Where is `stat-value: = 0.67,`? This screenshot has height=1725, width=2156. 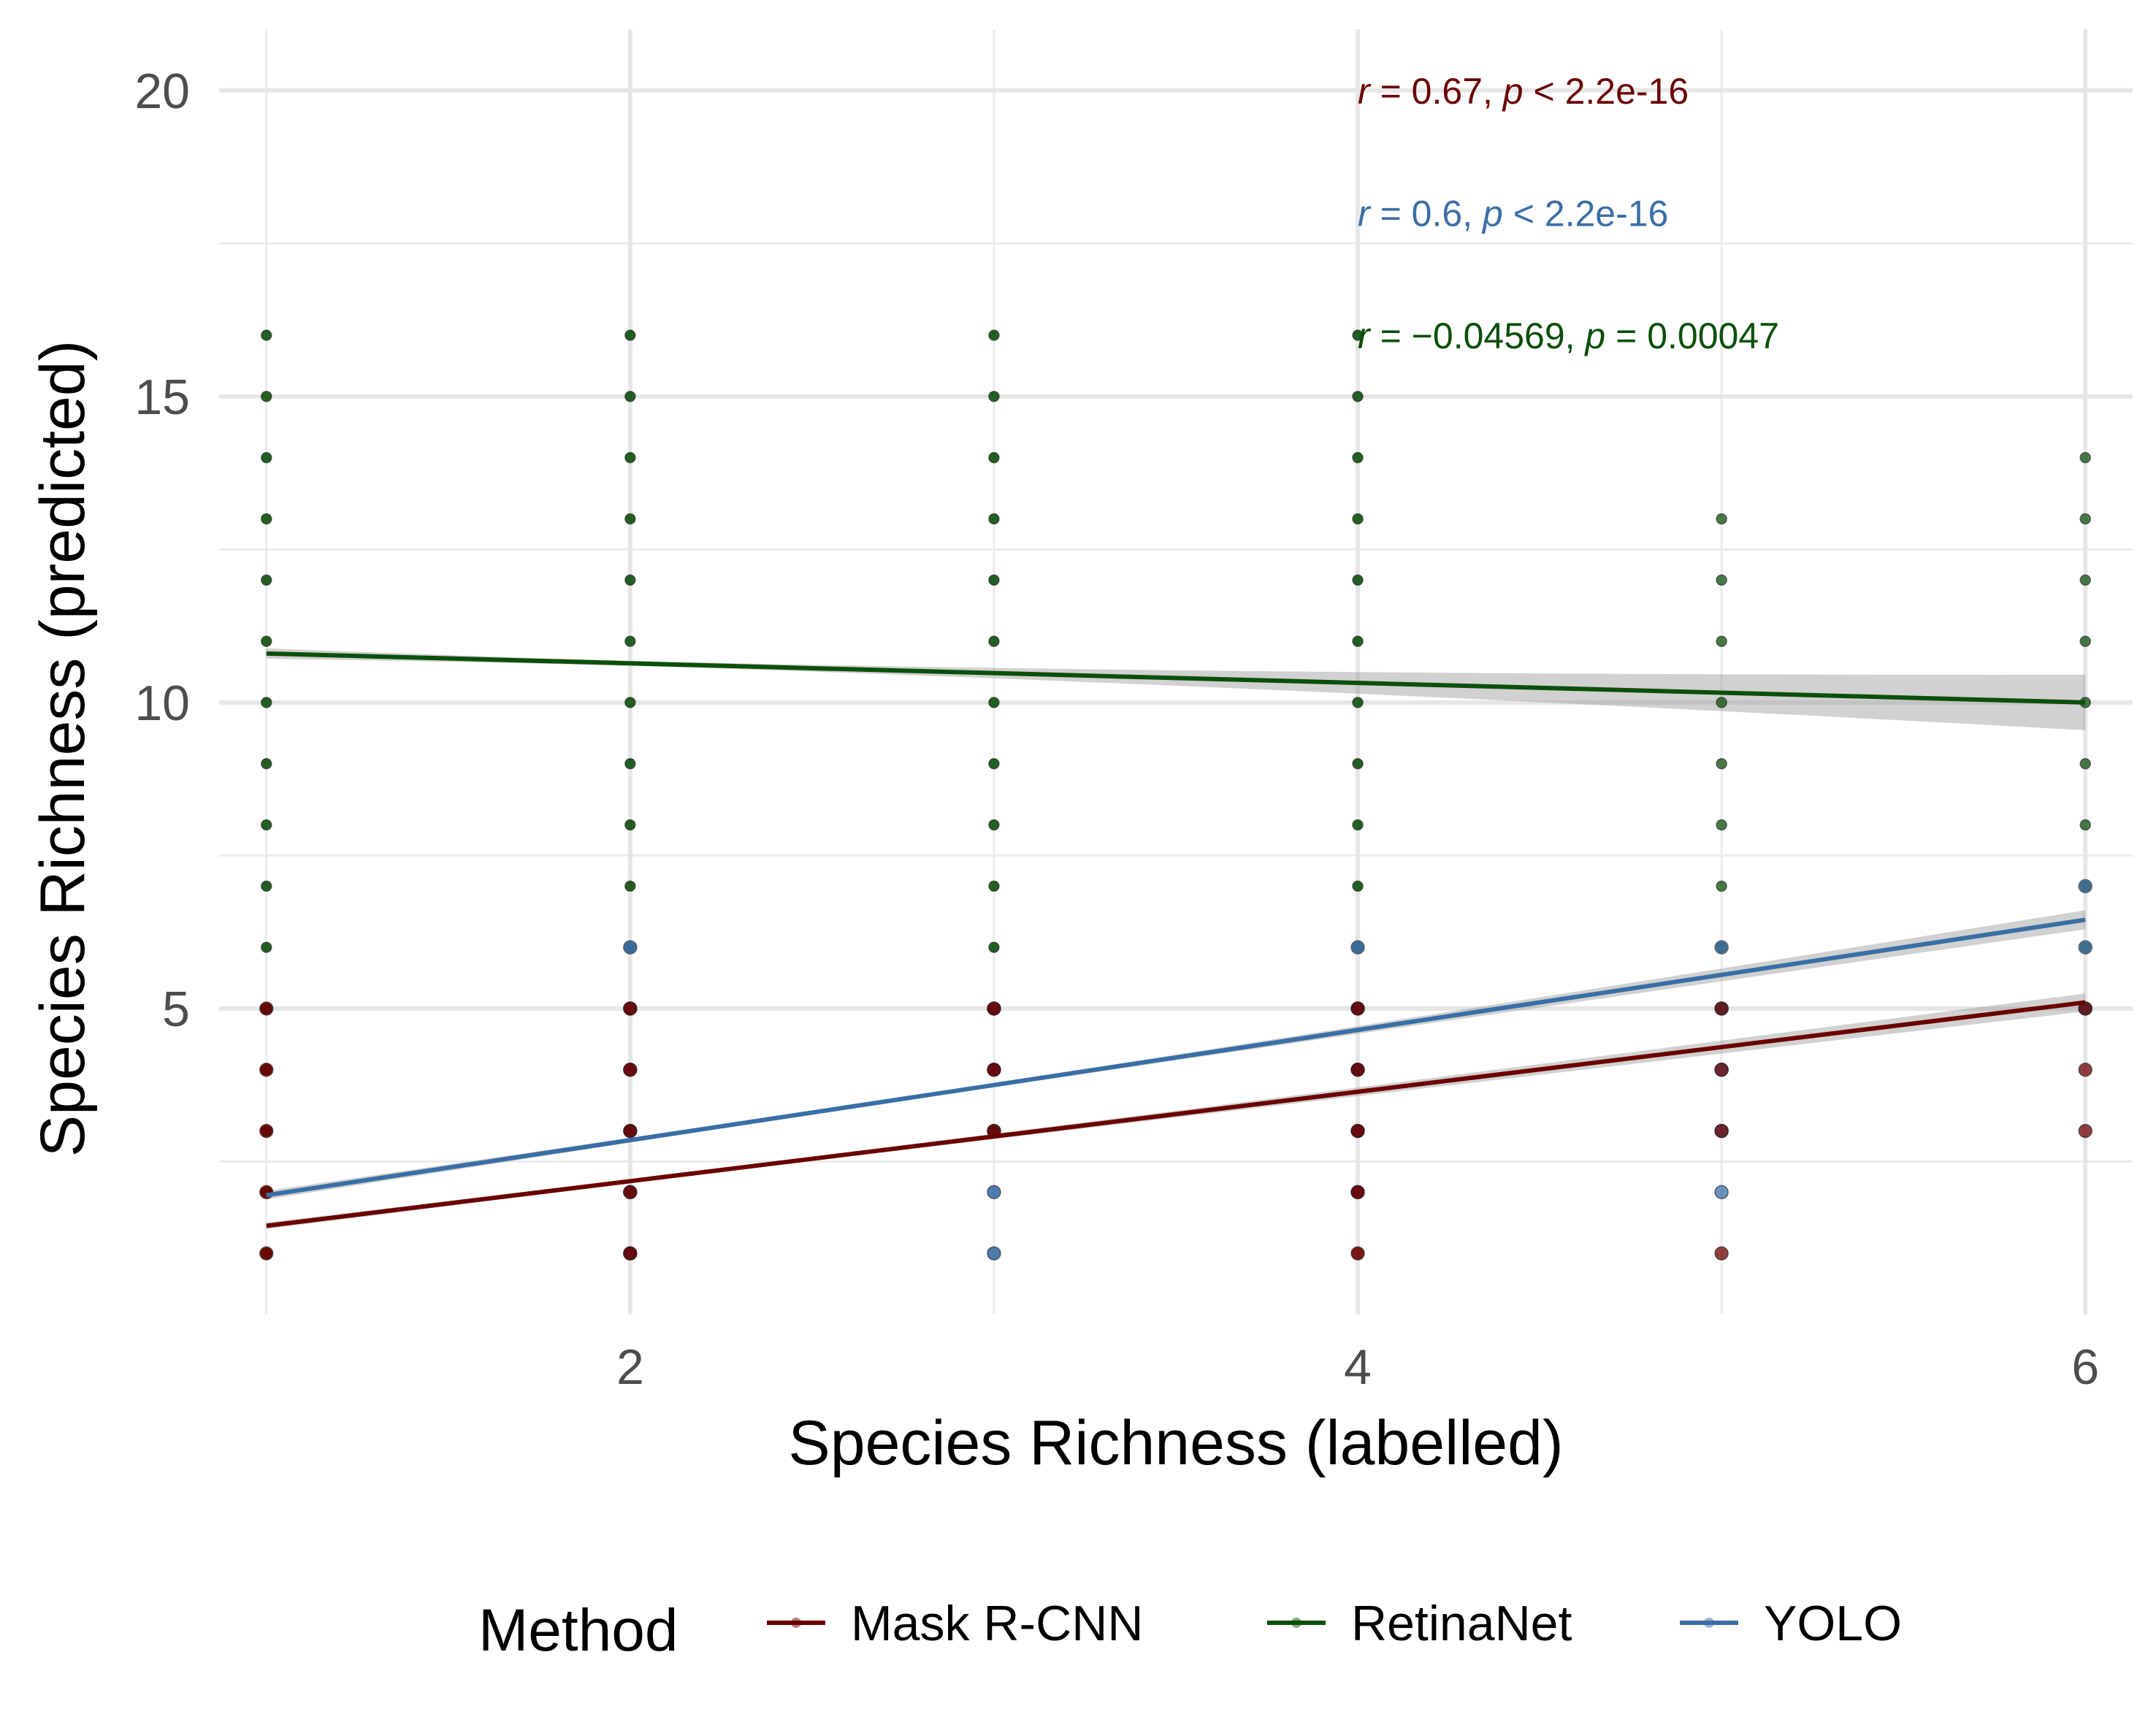
stat-value: = 0.67, is located at coordinates (1437, 91).